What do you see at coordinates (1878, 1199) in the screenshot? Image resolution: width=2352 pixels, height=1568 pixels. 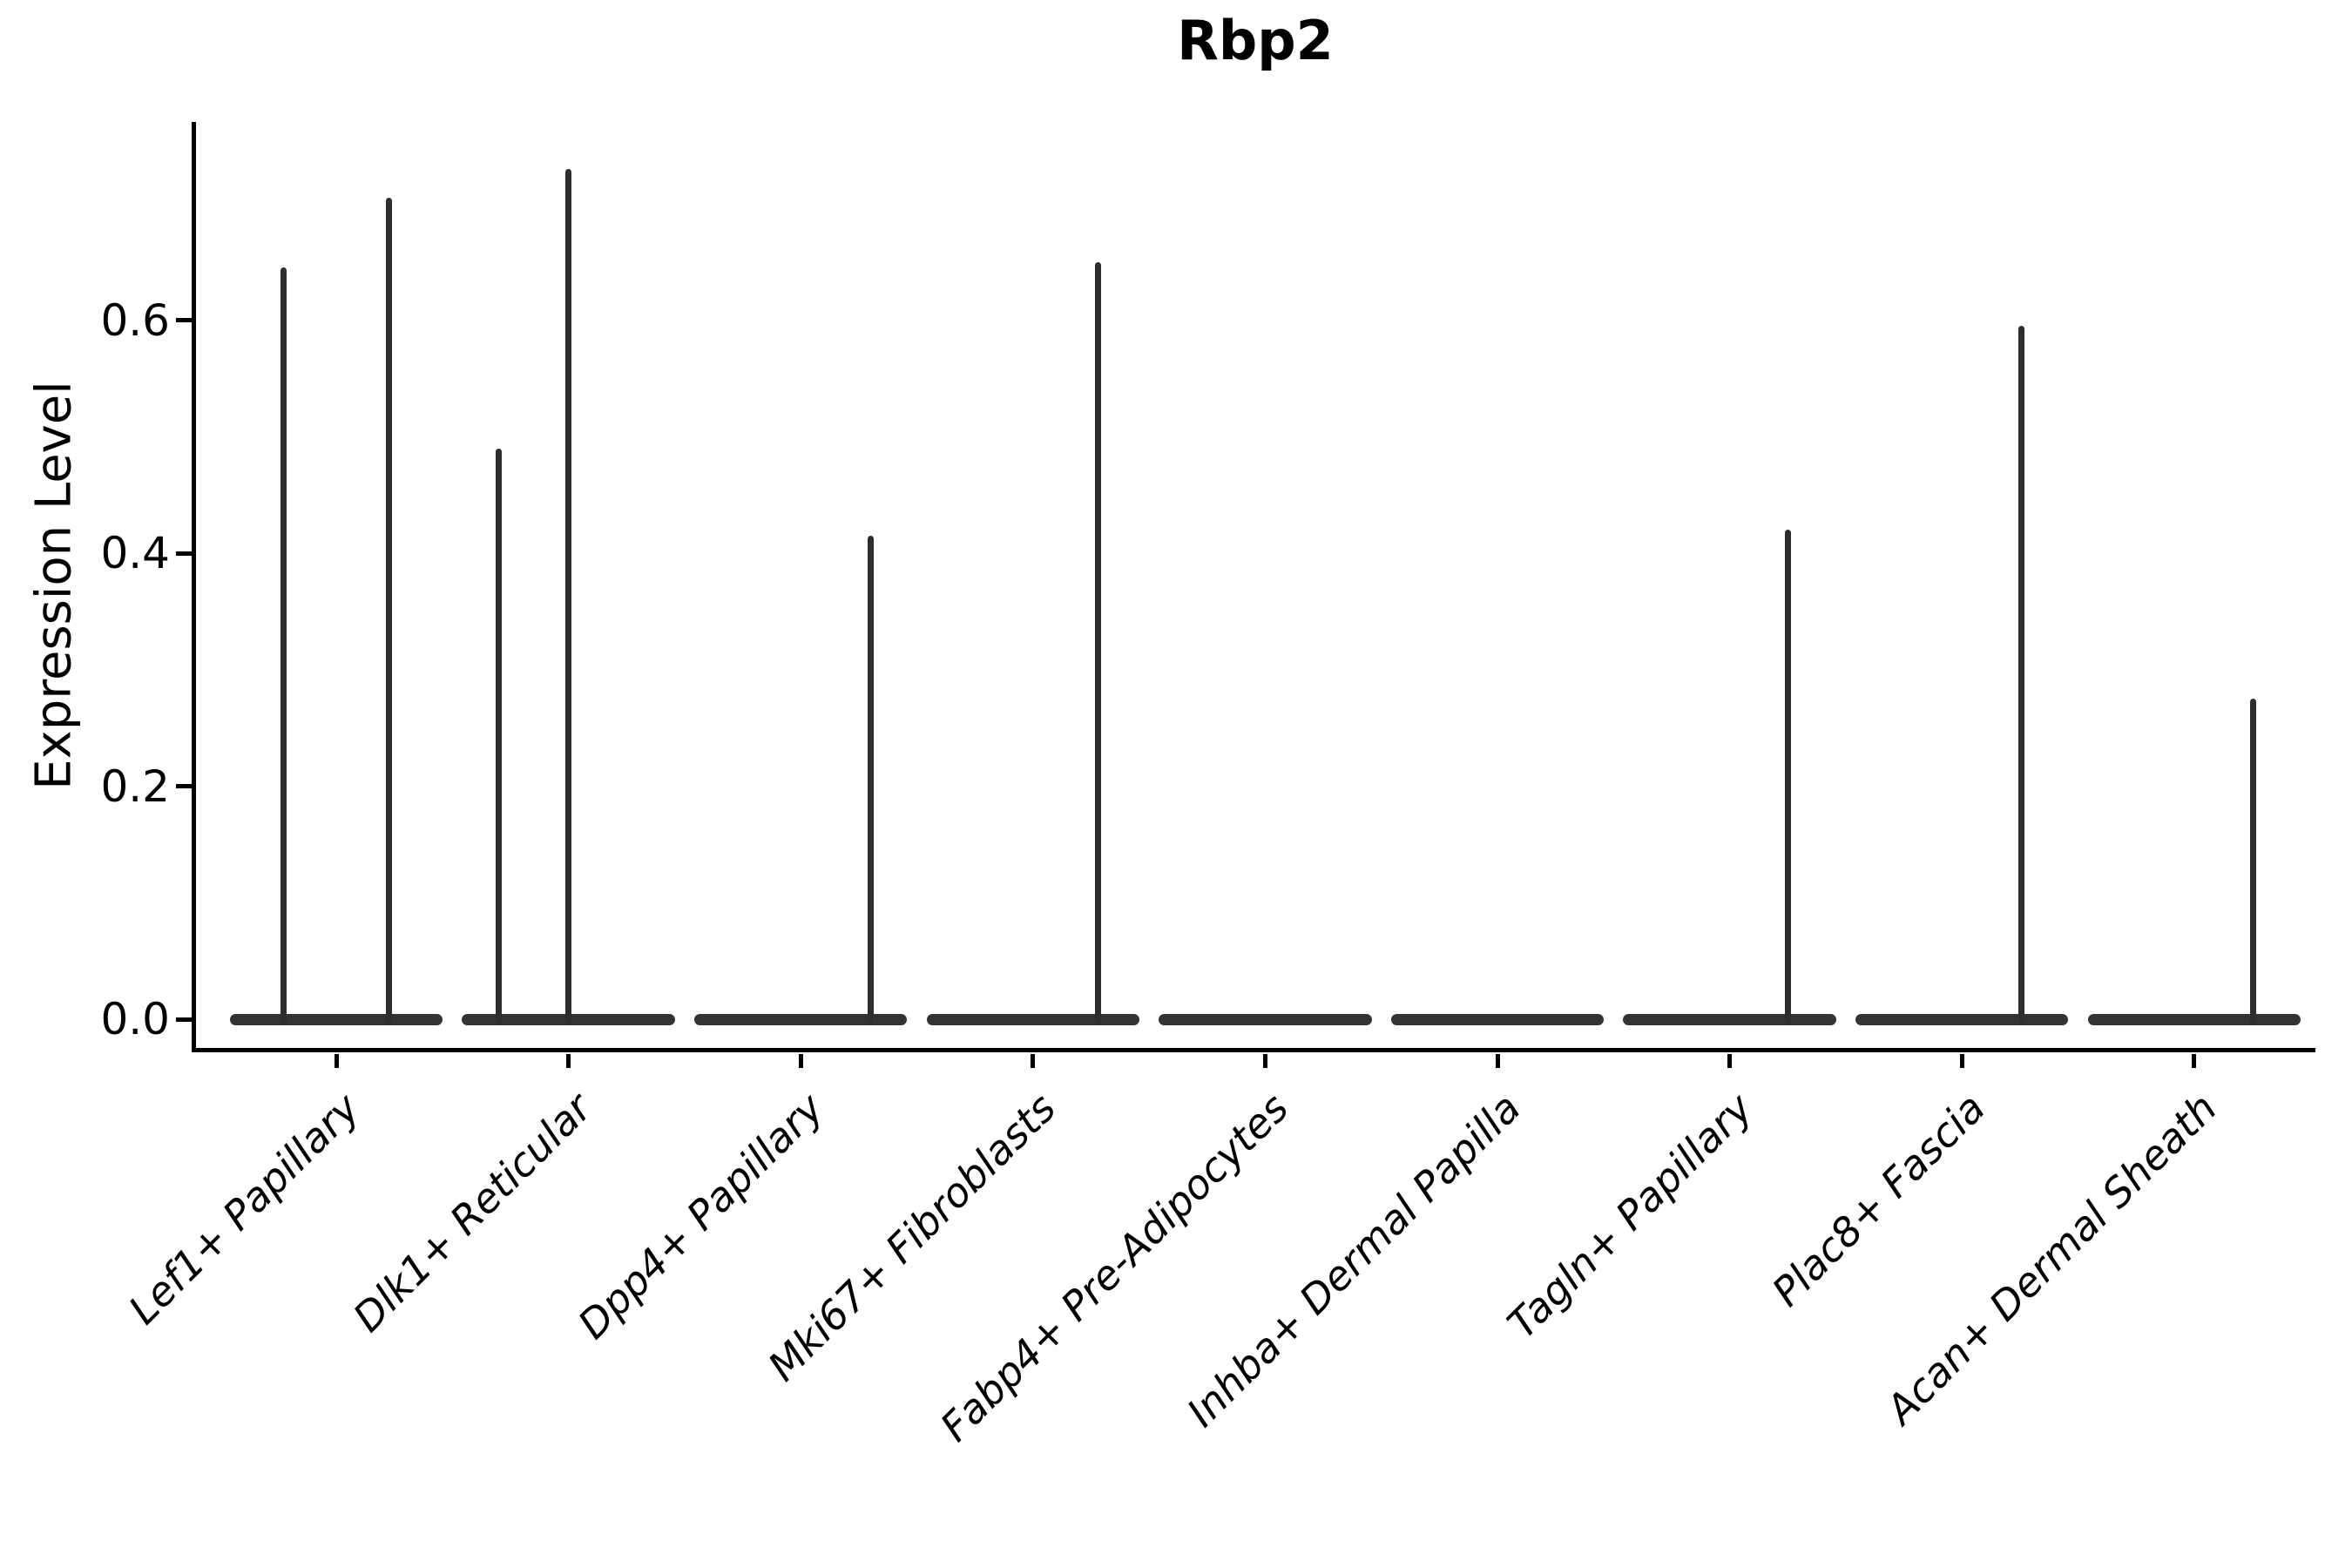 I see `x-tick-label: Plac8+ Fascia` at bounding box center [1878, 1199].